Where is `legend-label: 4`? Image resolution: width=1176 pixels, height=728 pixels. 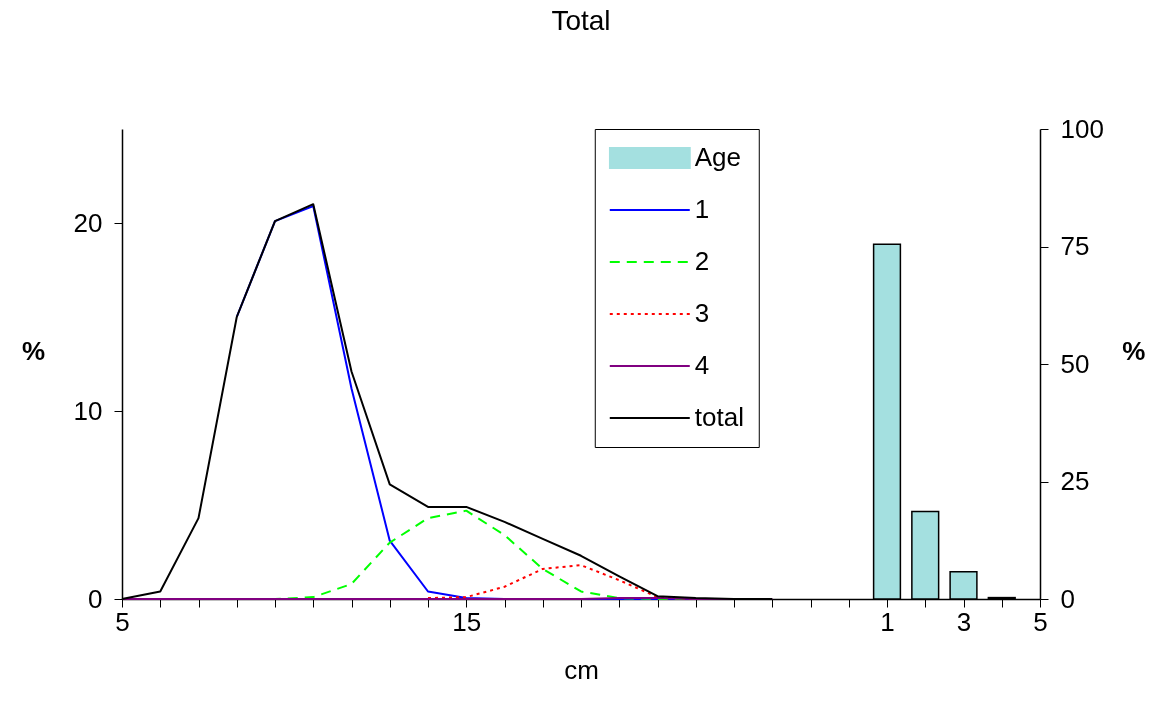
legend-label: 4 is located at coordinates (702, 365).